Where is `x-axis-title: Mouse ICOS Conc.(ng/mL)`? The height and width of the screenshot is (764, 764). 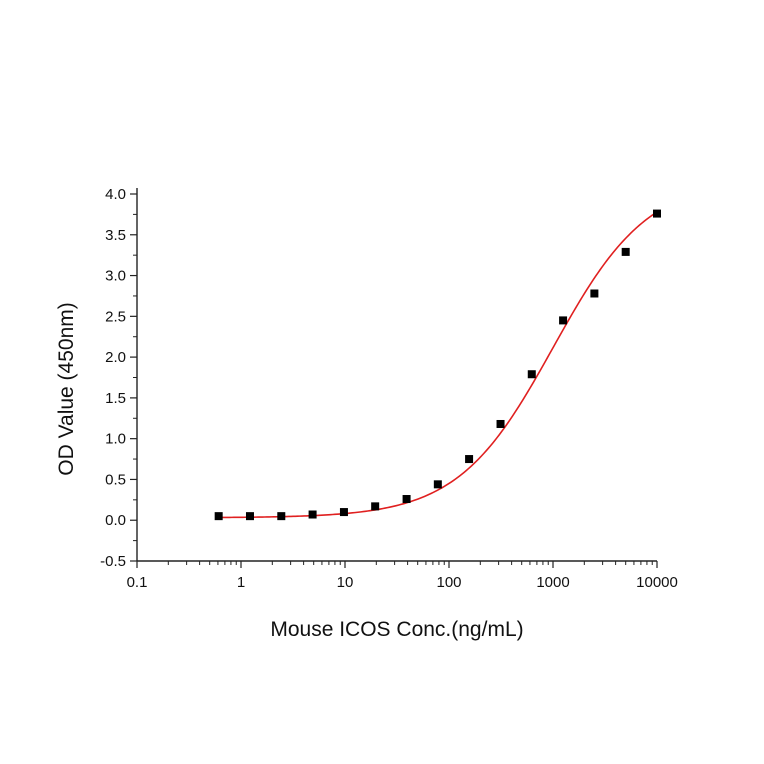 x-axis-title: Mouse ICOS Conc.(ng/mL) is located at coordinates (396, 629).